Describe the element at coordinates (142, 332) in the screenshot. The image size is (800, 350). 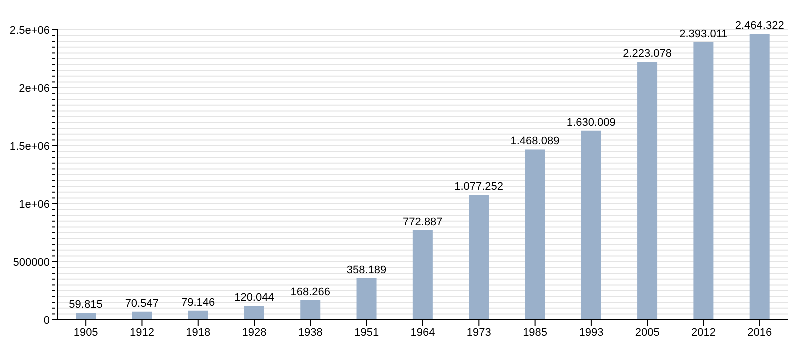
I see `x-tick-label: 1912` at that location.